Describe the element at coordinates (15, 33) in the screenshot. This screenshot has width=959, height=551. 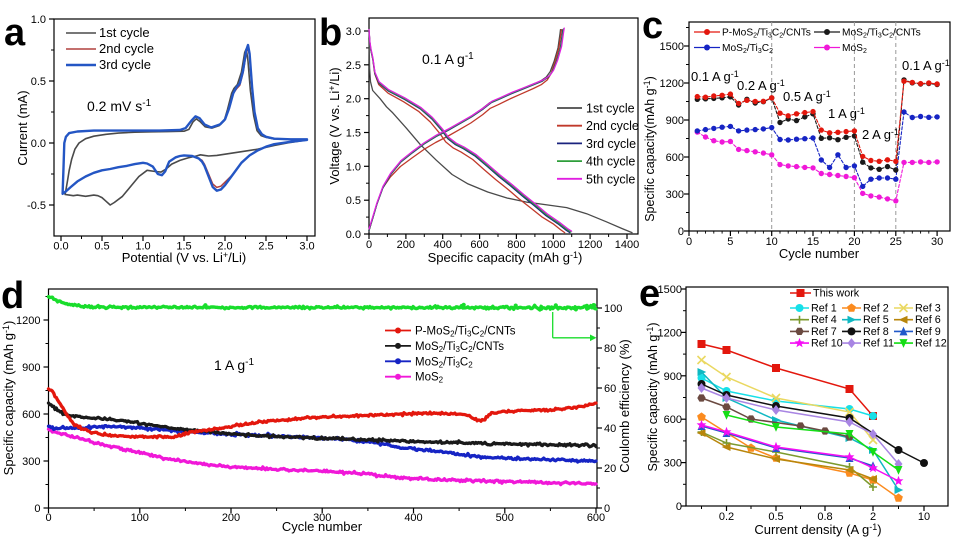
I see `svg-text: a` at that location.